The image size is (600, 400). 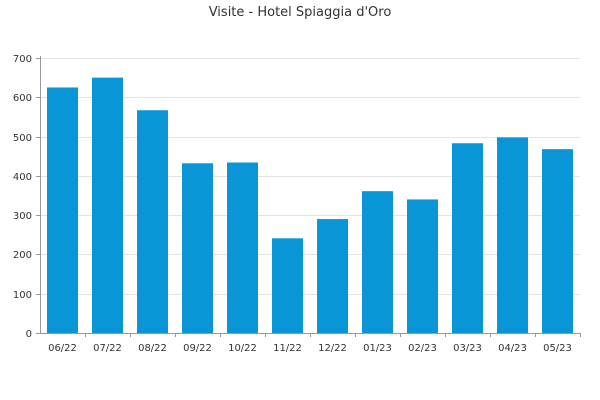 I want to click on y-tick-label: 600, so click(x=22, y=98).